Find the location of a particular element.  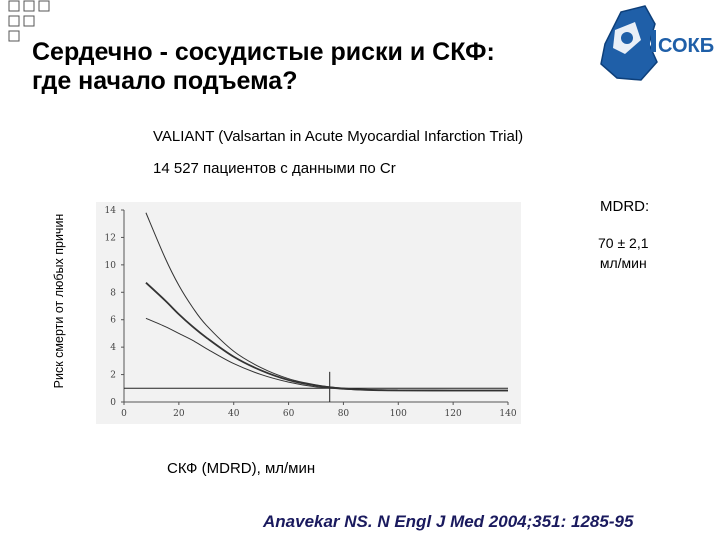

mdrd-value-number: 70 ± 2,1 is located at coordinates (623, 243).